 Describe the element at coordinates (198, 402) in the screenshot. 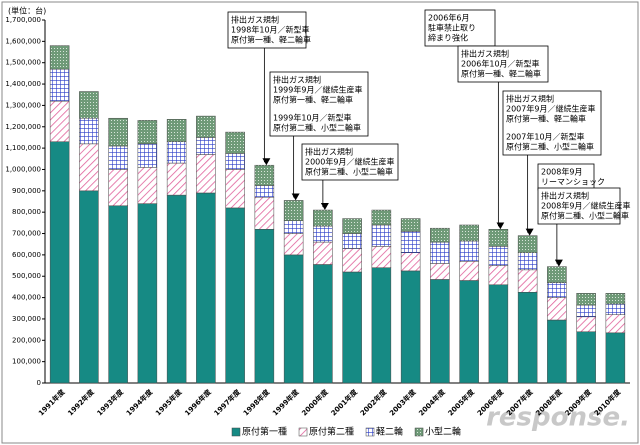

I see `x-tick-label: 1996年度` at that location.